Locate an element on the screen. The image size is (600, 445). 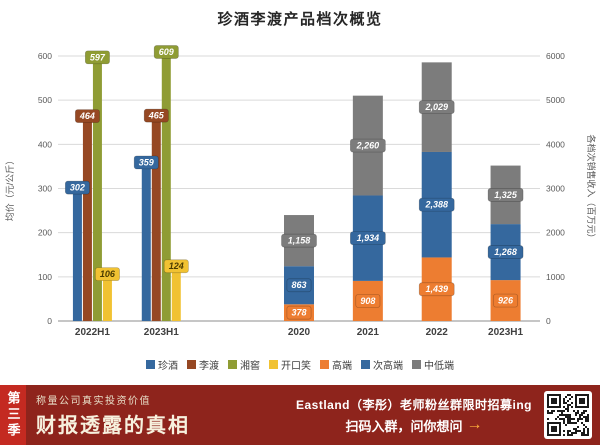
right-tick-label: 0 is located at coordinates (548, 321).